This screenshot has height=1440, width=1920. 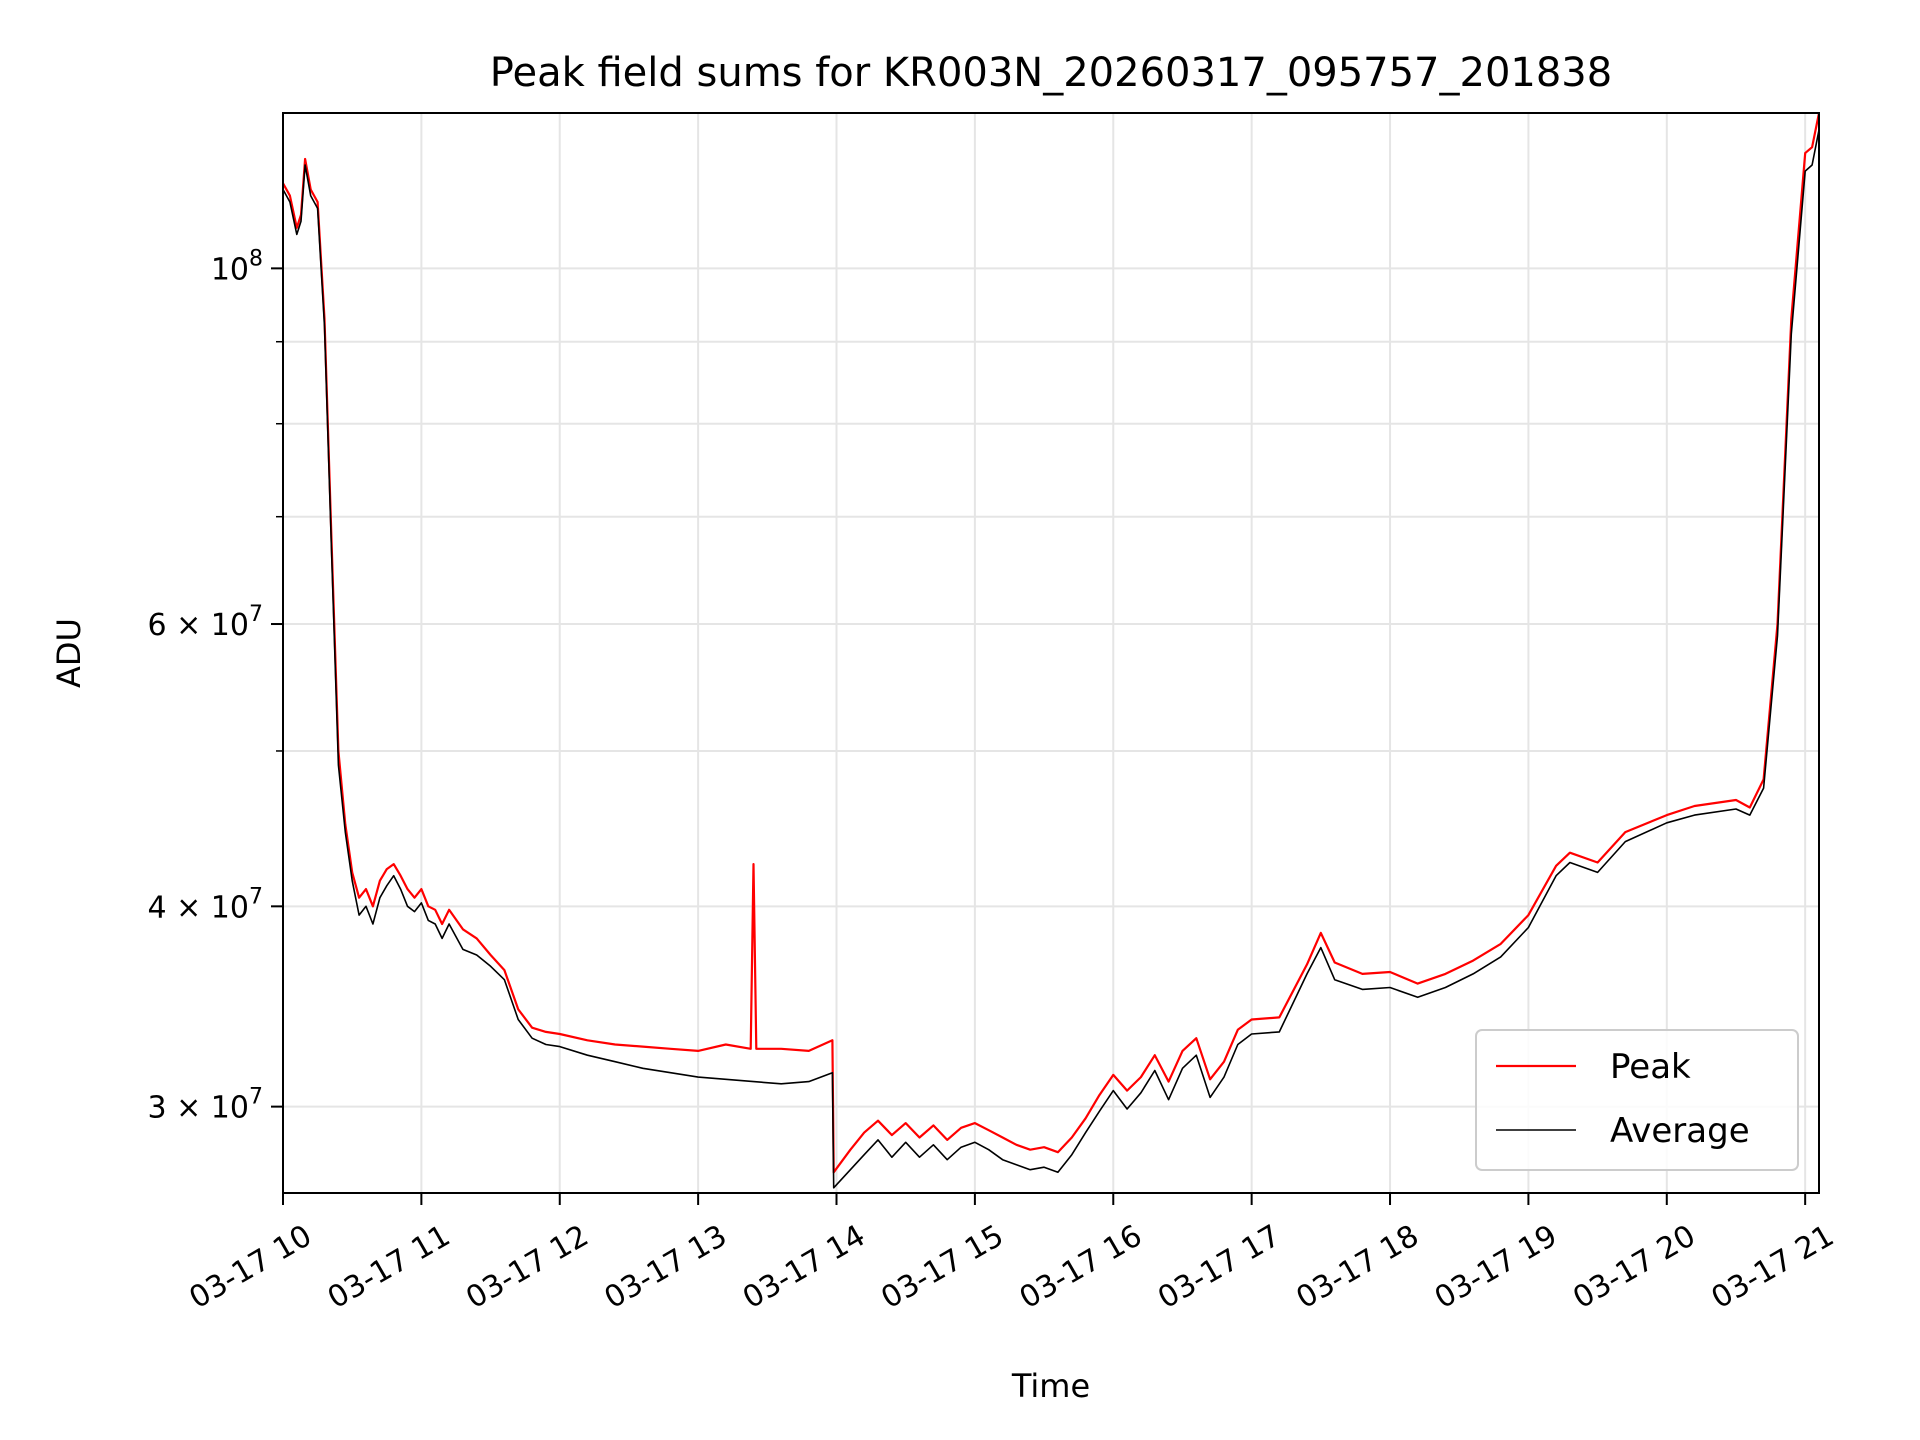 I want to click on legend: Peak Average, so click(x=1637, y=1100).